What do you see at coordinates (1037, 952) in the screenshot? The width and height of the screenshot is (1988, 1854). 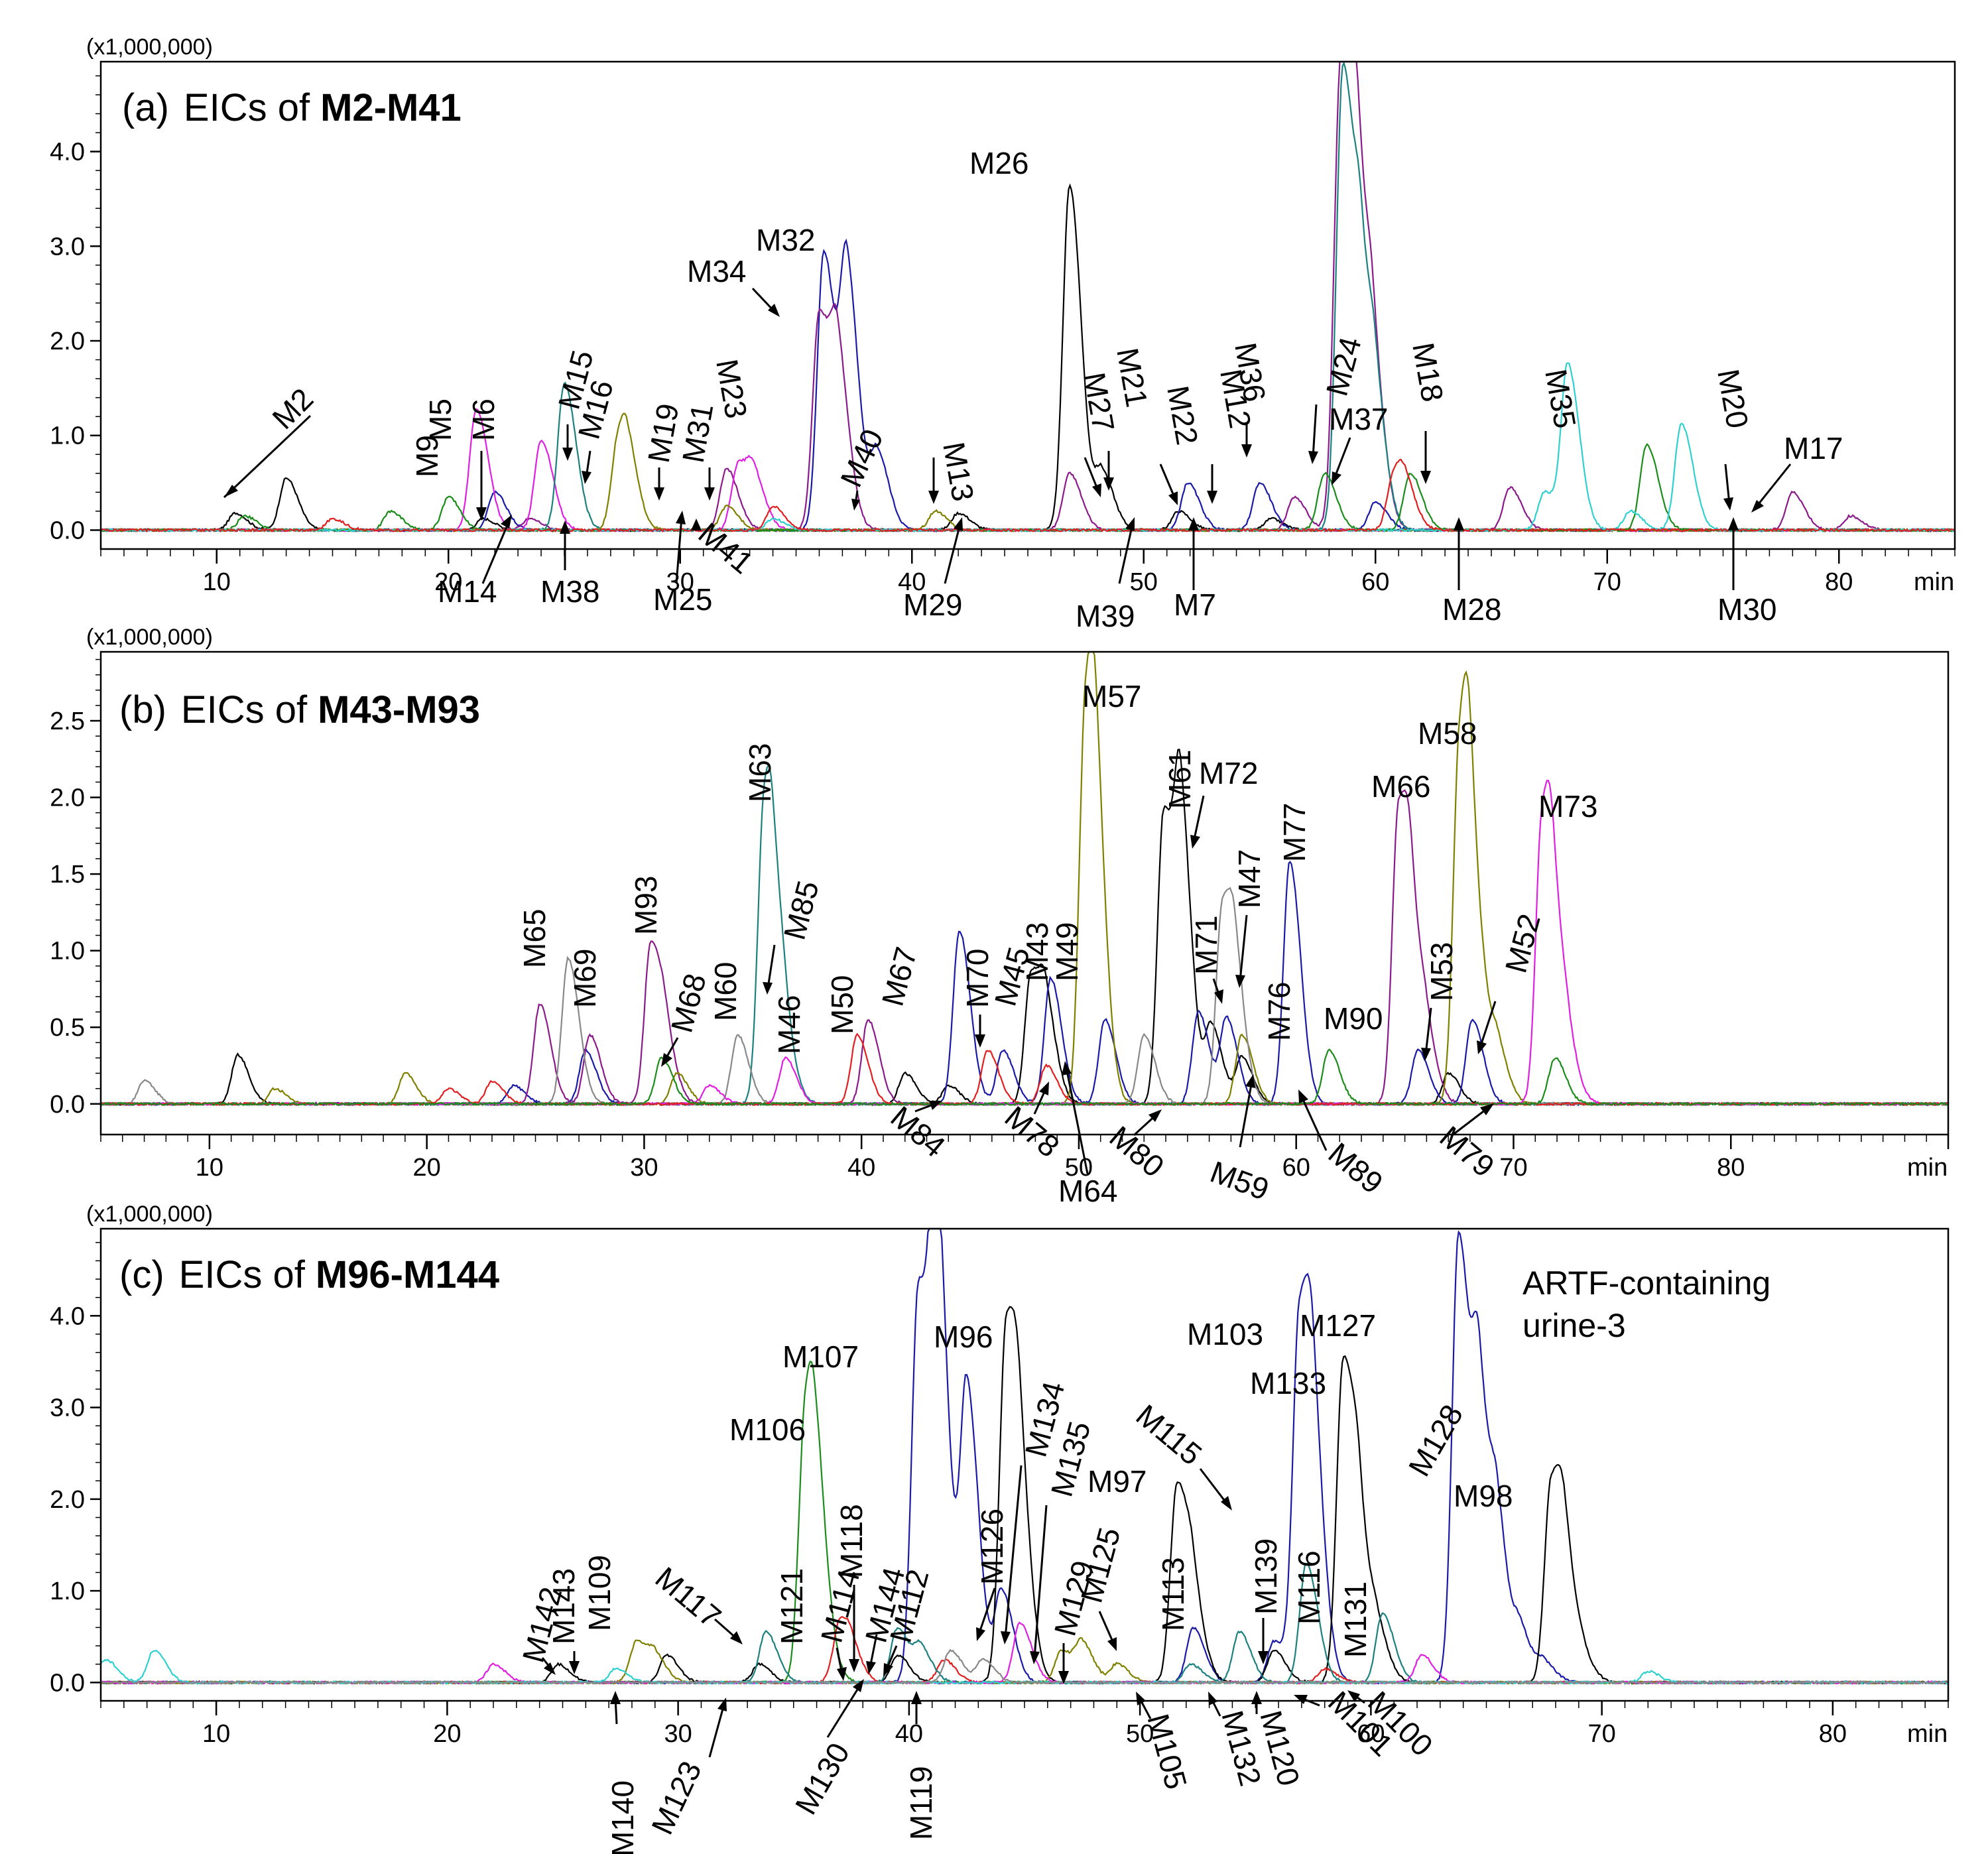 I see `peak-label-M43: M43` at bounding box center [1037, 952].